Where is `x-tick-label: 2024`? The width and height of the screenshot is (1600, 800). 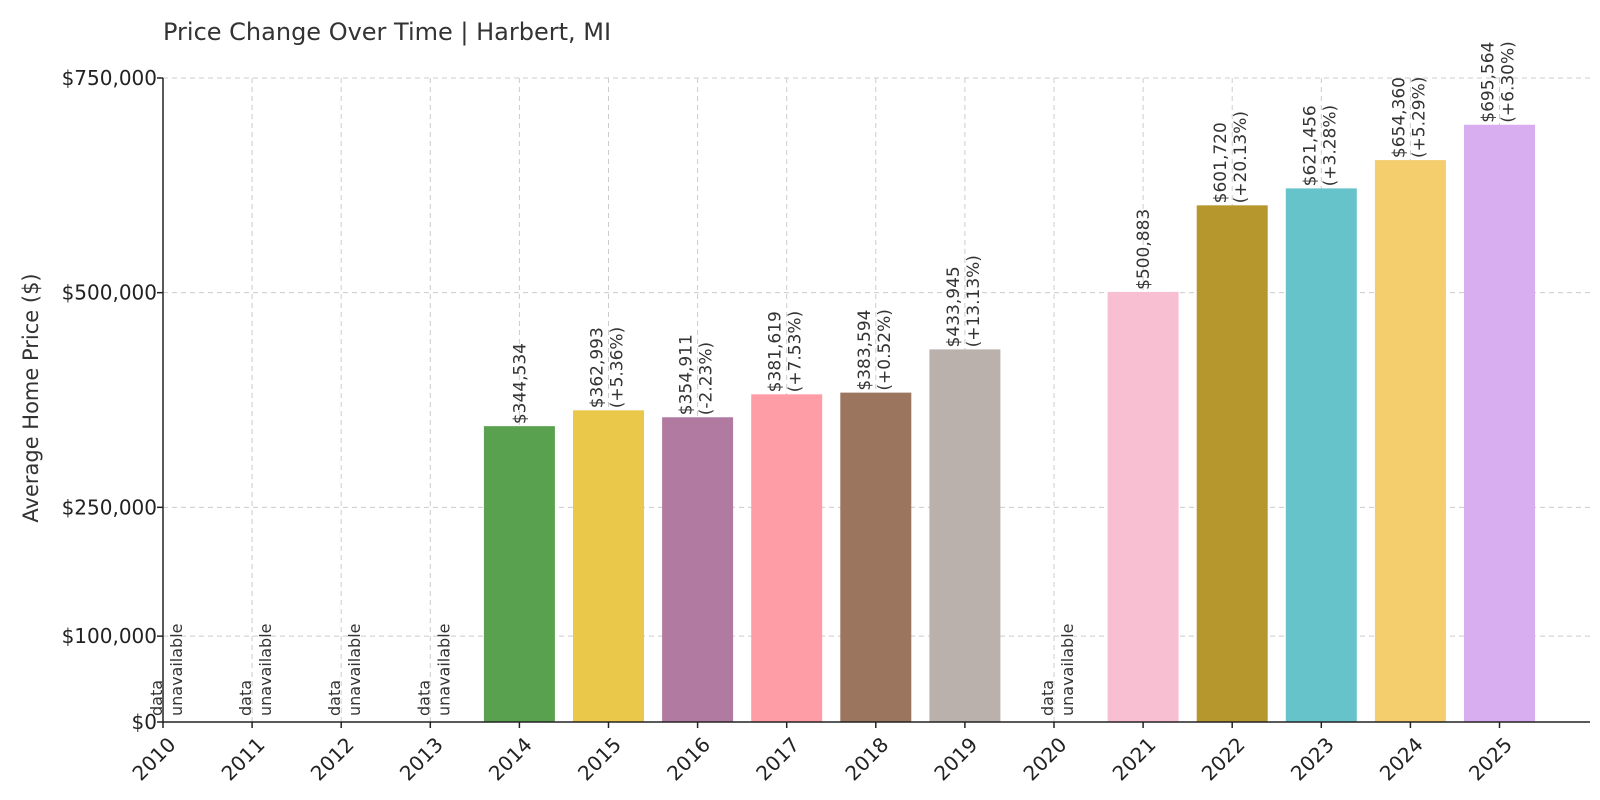 x-tick-label: 2024 is located at coordinates (1401, 758).